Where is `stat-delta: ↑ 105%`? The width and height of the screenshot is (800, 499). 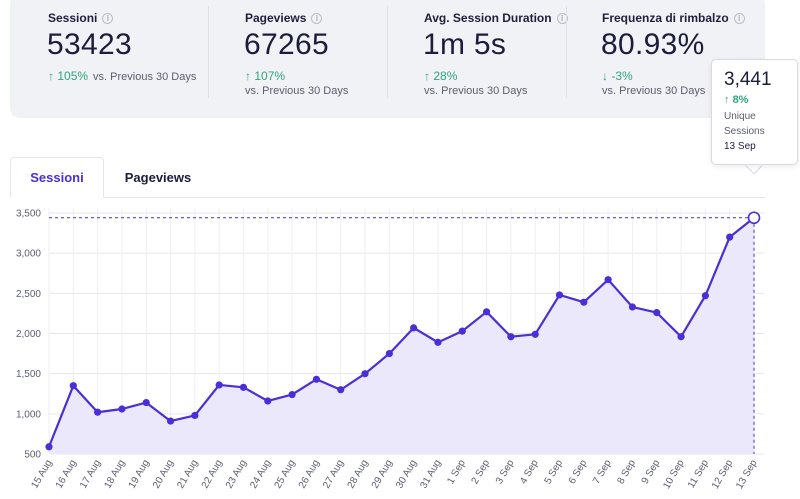
stat-delta: ↑ 105% is located at coordinates (68, 76).